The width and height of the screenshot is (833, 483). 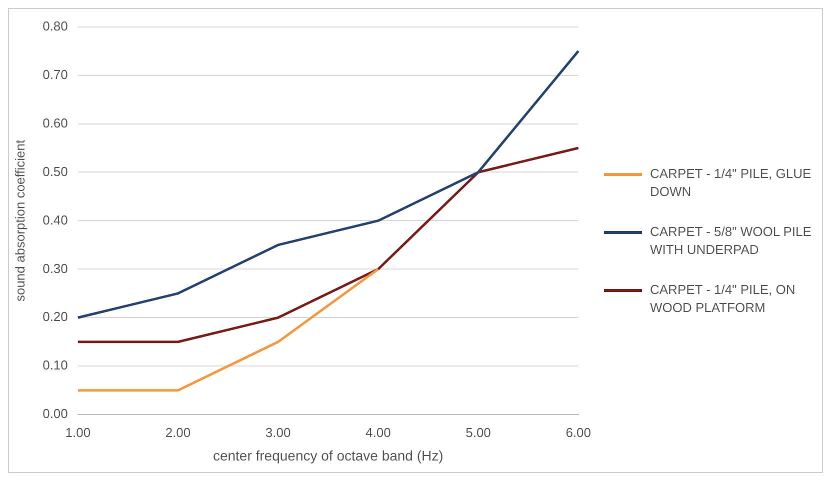 I want to click on x-tick-label: 4.00, so click(x=378, y=432).